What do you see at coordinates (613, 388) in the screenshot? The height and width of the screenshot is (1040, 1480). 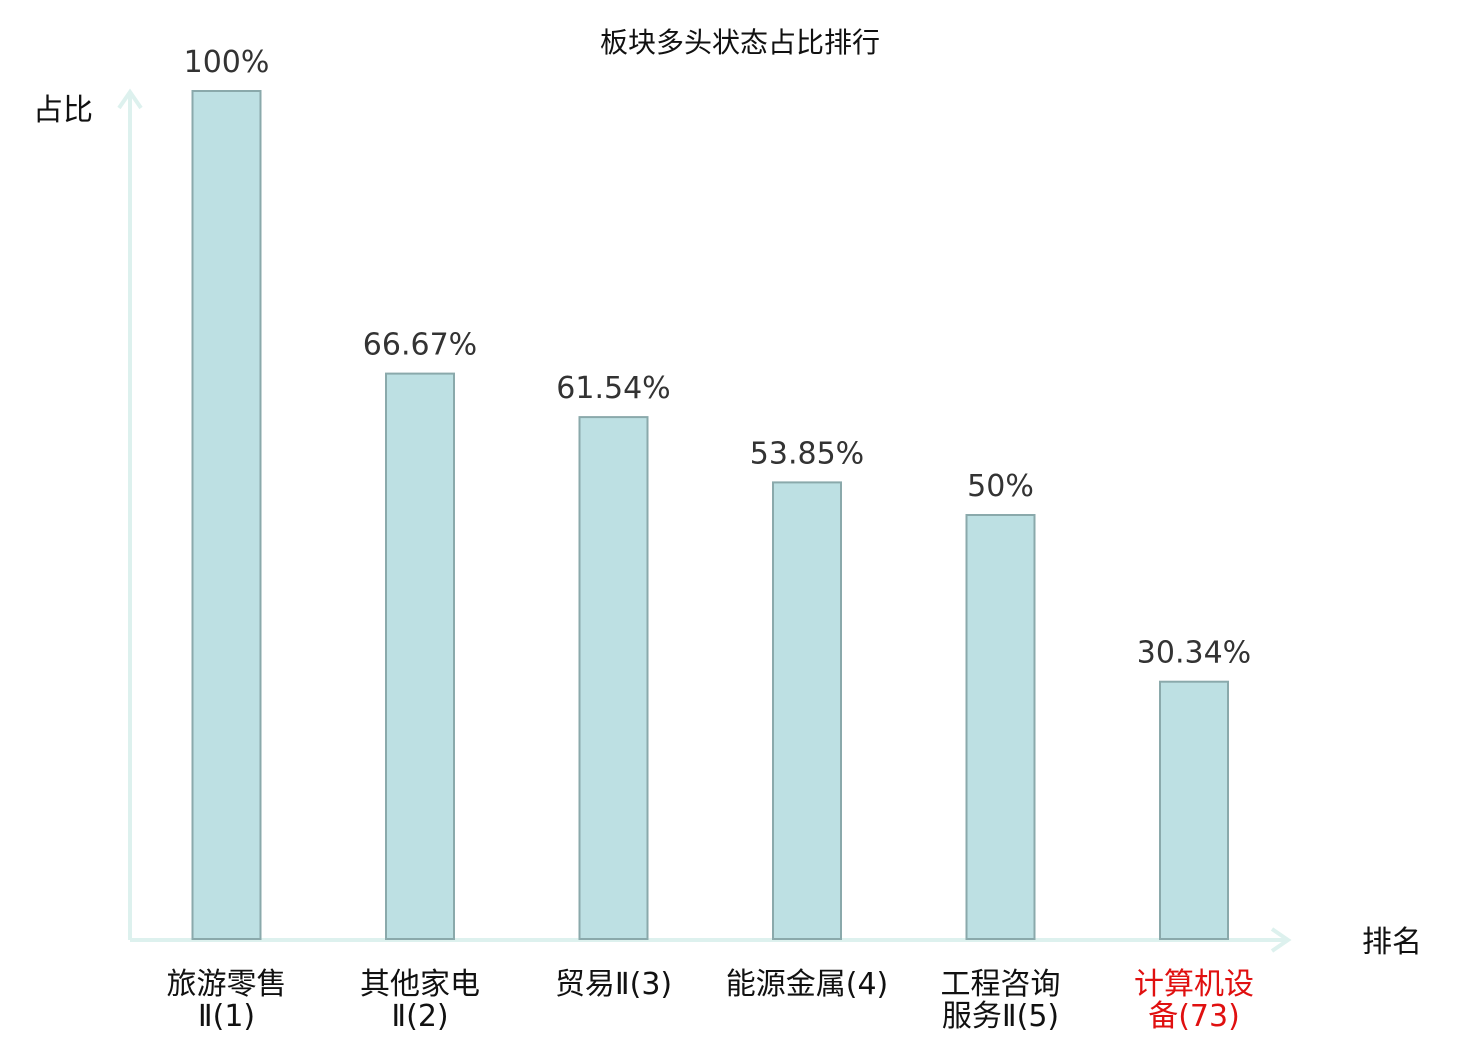 I see `value-label-3: 61.54%` at bounding box center [613, 388].